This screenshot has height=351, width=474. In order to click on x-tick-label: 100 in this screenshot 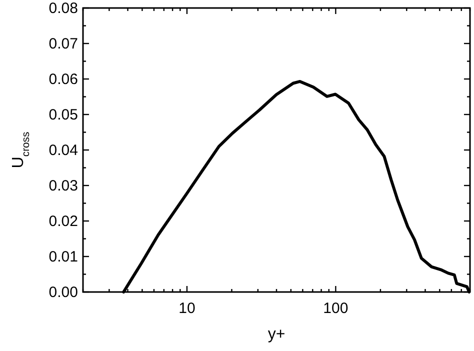, I will do `click(335, 308)`.